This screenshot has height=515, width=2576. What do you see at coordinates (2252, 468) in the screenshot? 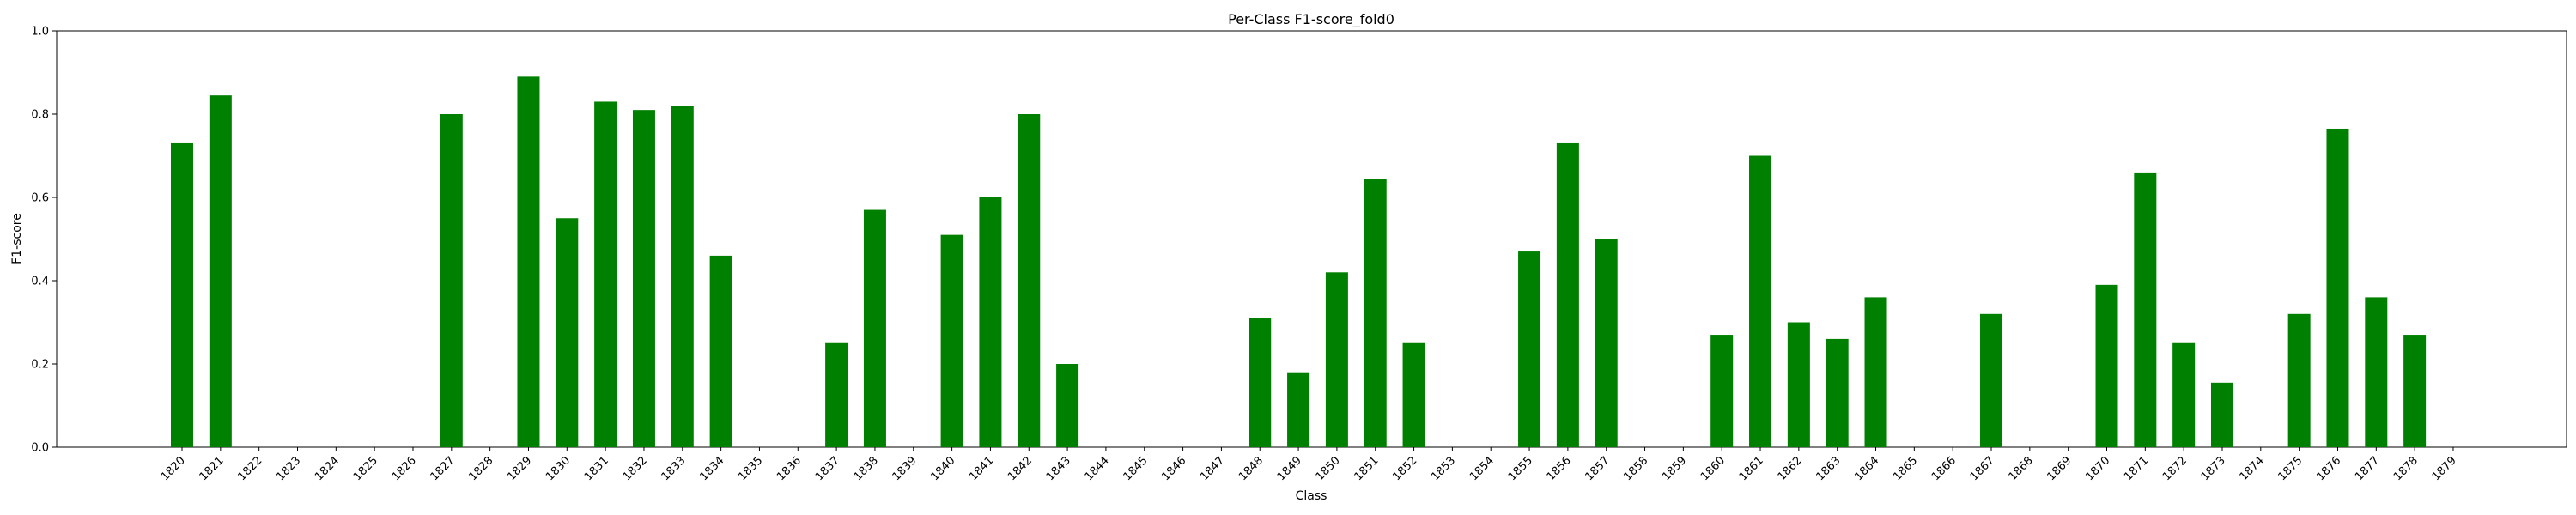
I see `x-tick-label: 1874` at bounding box center [2252, 468].